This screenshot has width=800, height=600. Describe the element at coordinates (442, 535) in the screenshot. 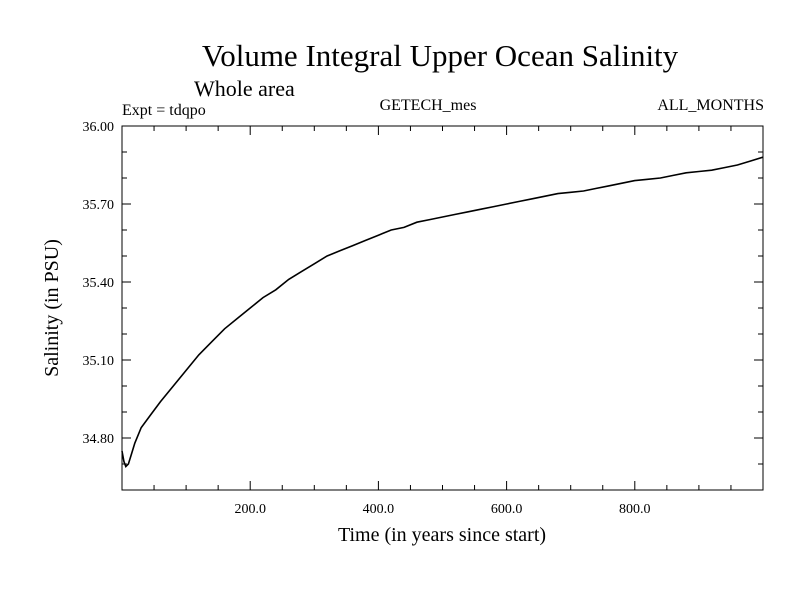

I see `x-axis-label: Time (in years since start)` at that location.